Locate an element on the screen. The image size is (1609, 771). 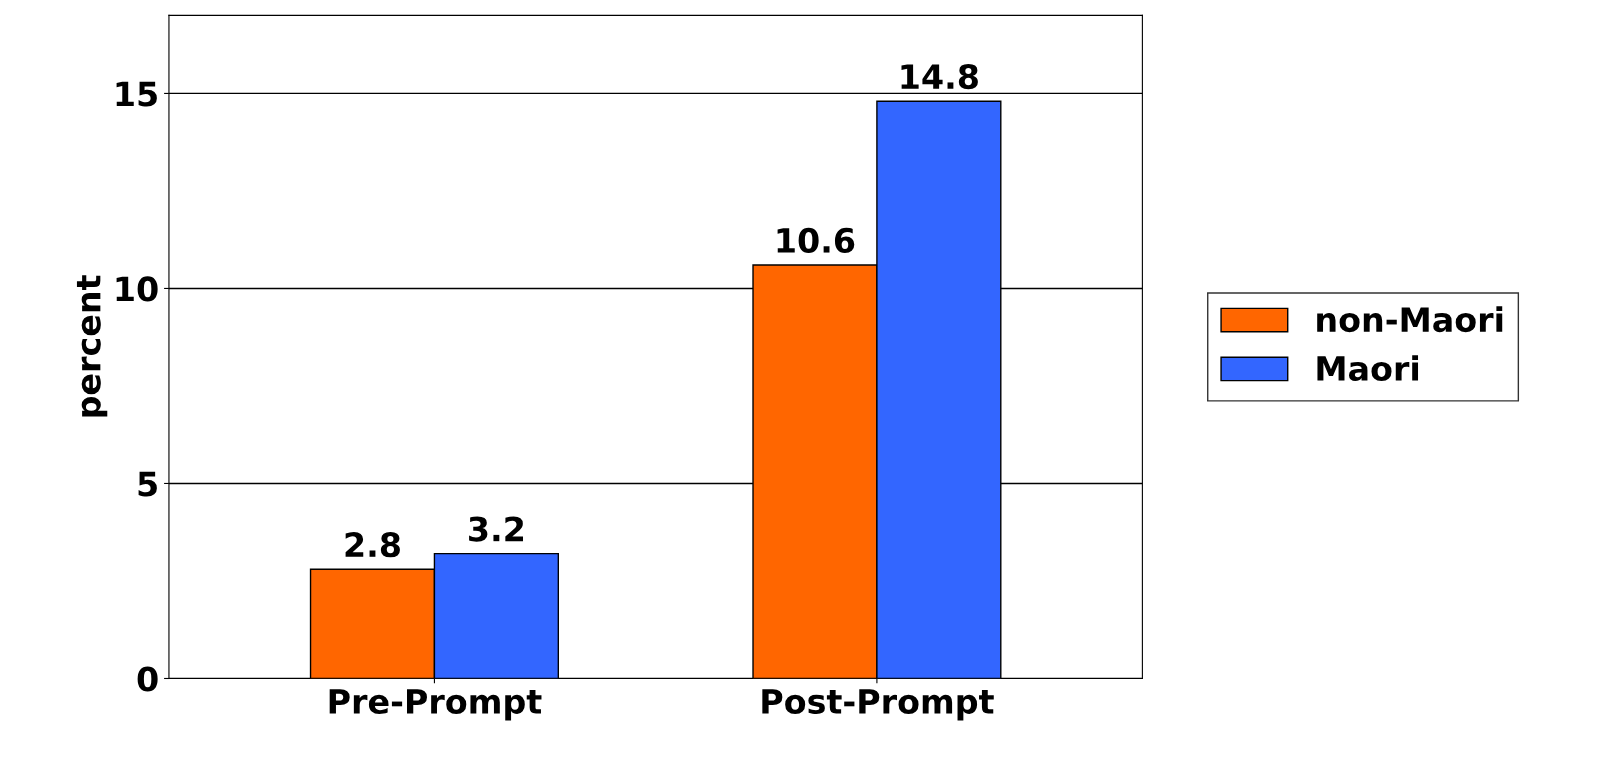
data-label: 14.8 is located at coordinates (939, 77).